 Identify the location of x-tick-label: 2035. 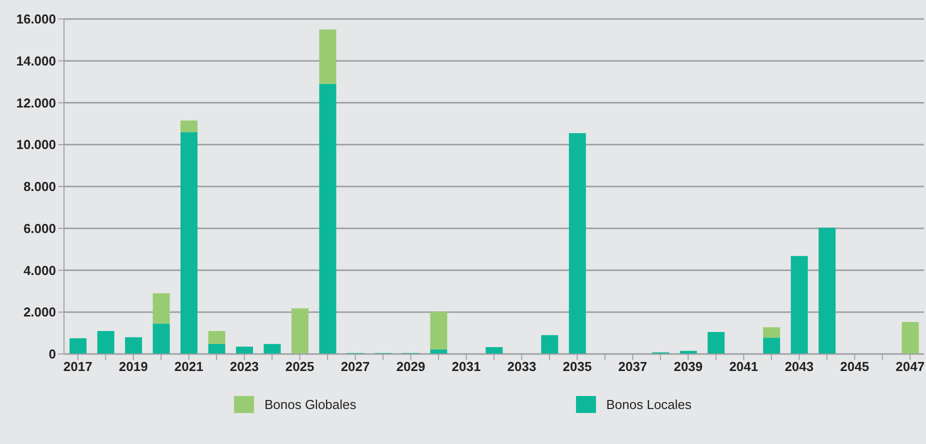
(577, 366).